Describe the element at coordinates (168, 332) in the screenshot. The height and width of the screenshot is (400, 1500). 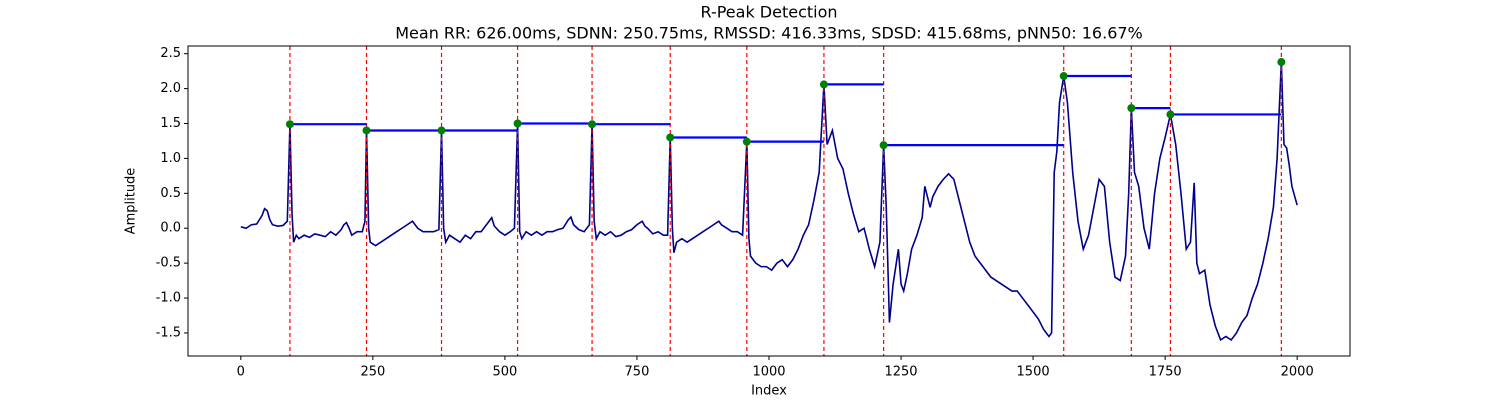
I see `y-tick-label: -1.5` at that location.